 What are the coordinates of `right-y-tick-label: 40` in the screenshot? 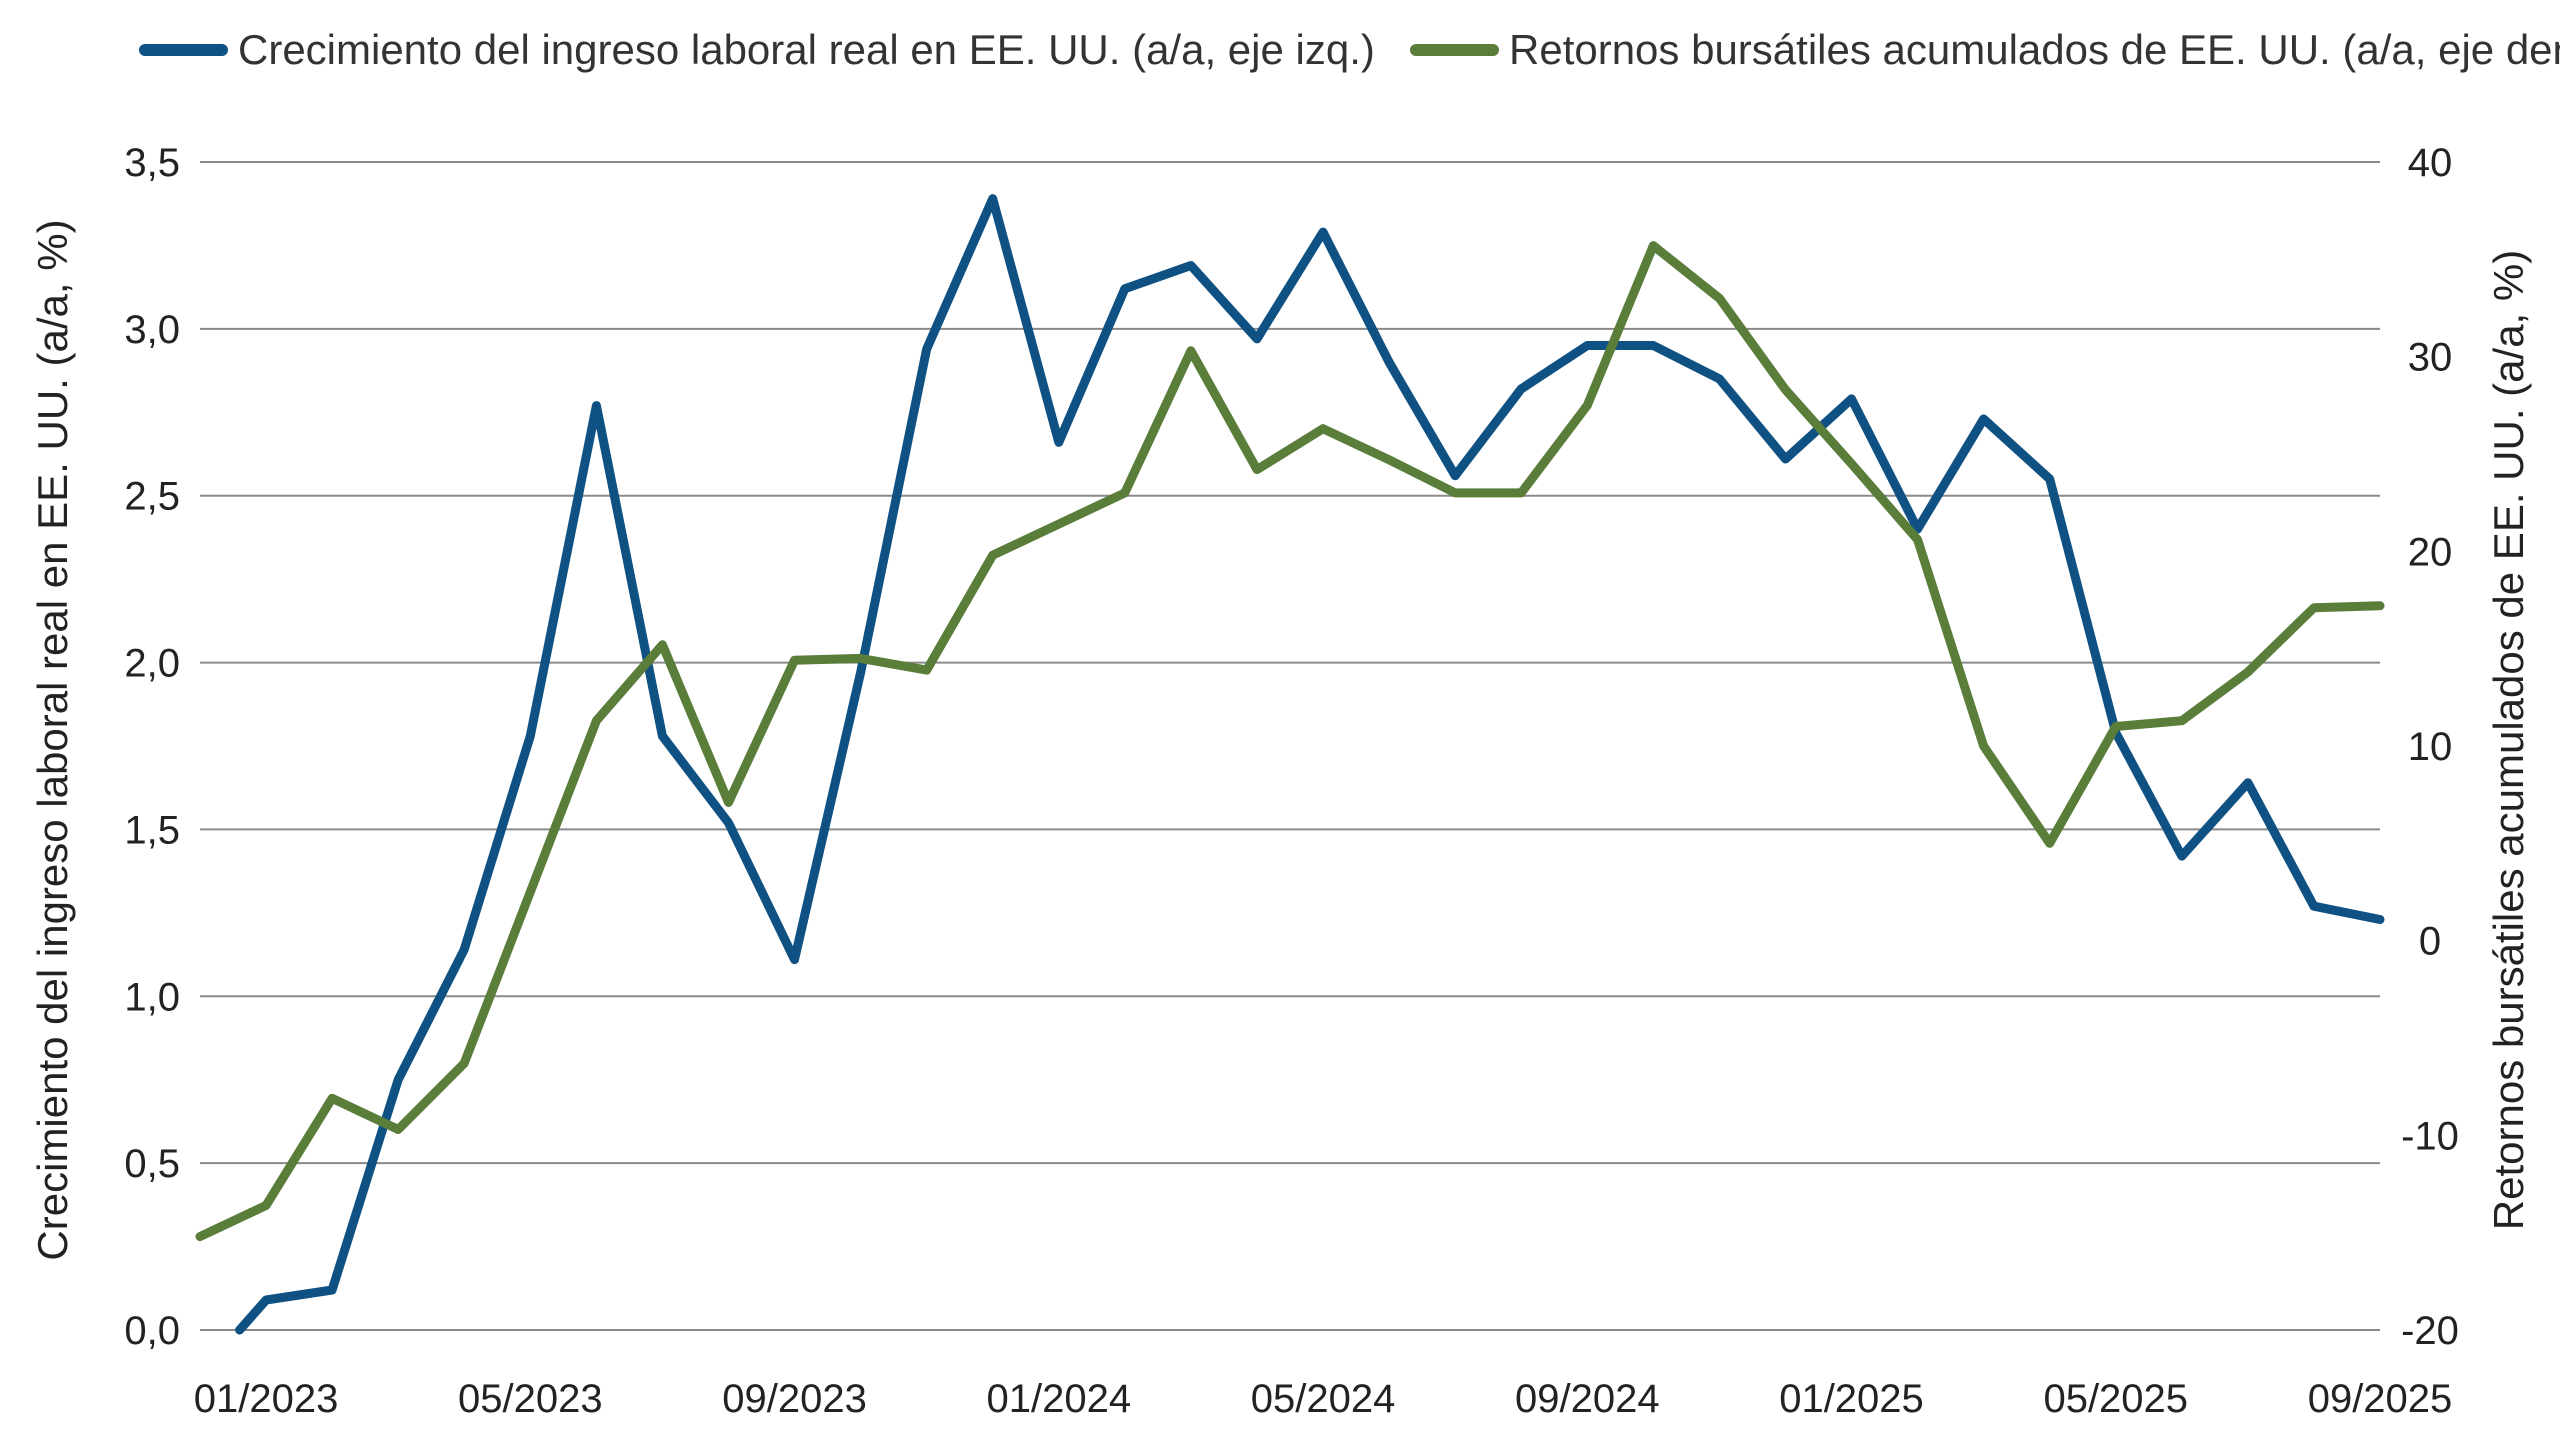 It's located at (2430, 163).